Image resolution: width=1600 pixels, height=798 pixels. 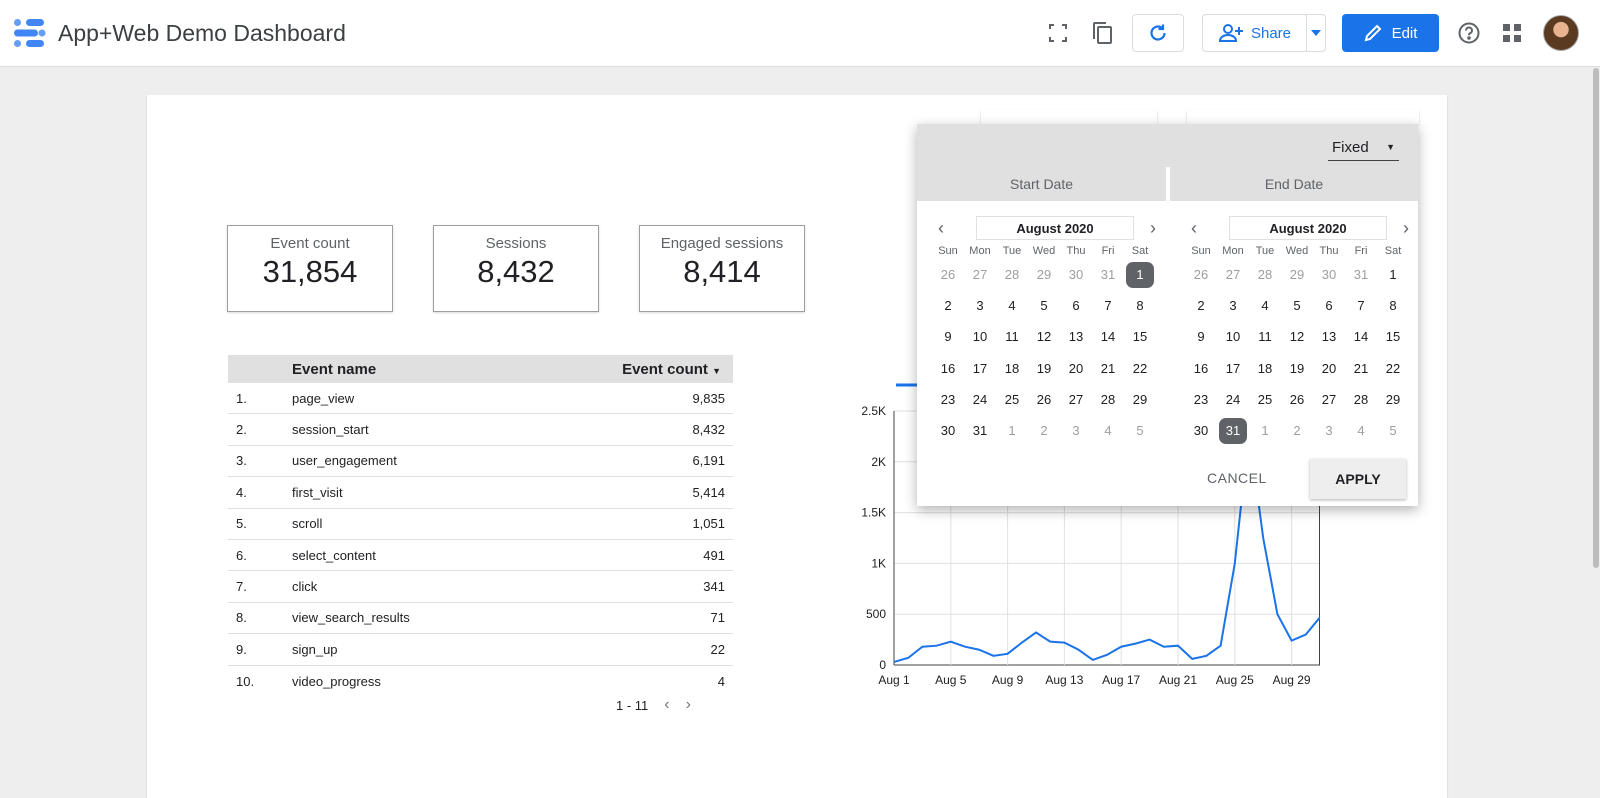 What do you see at coordinates (1255, 33) in the screenshot?
I see `share-button: Share` at bounding box center [1255, 33].